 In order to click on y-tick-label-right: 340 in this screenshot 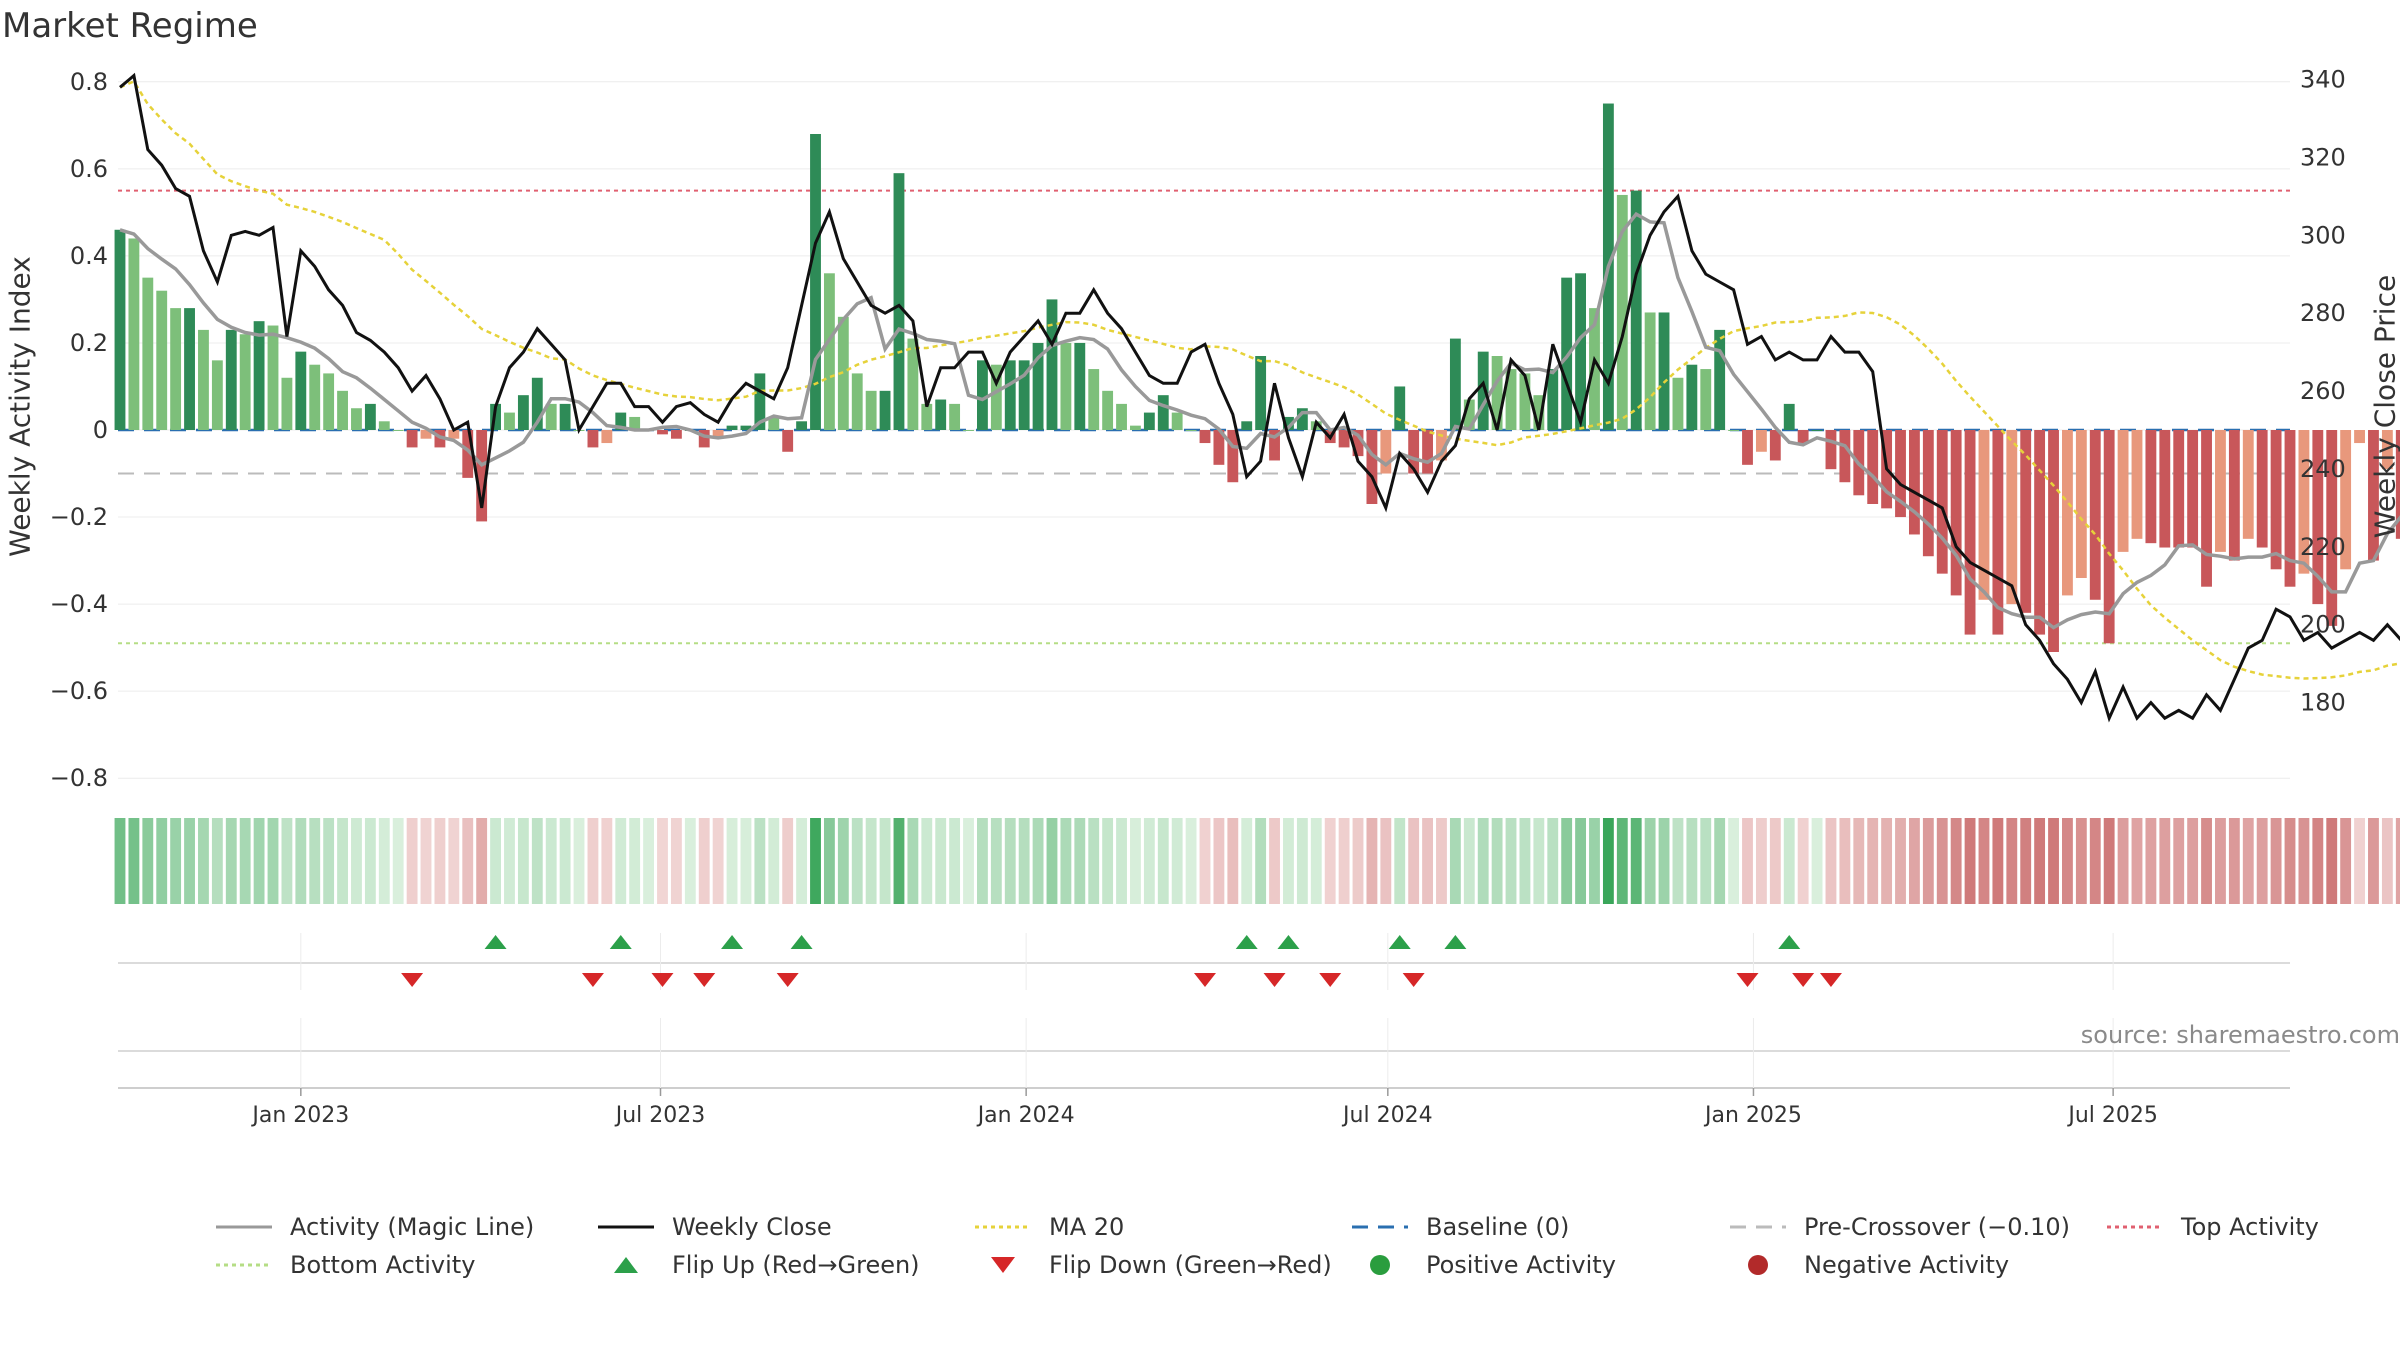, I will do `click(2323, 79)`.